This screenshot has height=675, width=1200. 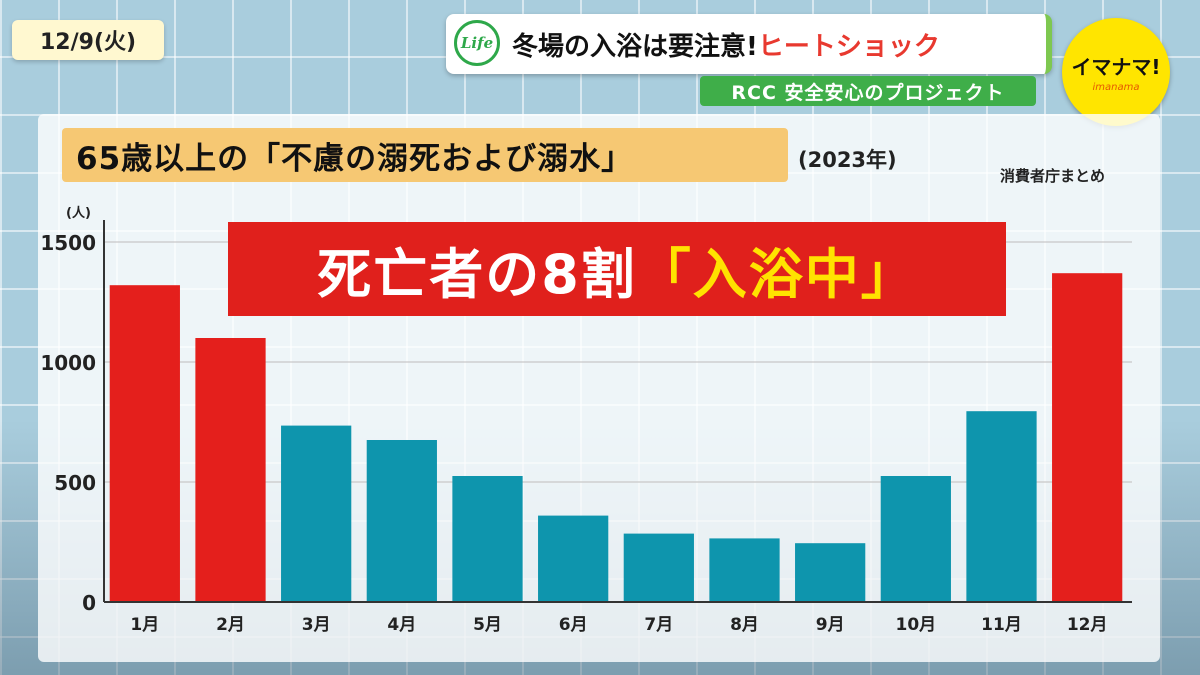 I want to click on x-tick-label: 5月, so click(x=487, y=625).